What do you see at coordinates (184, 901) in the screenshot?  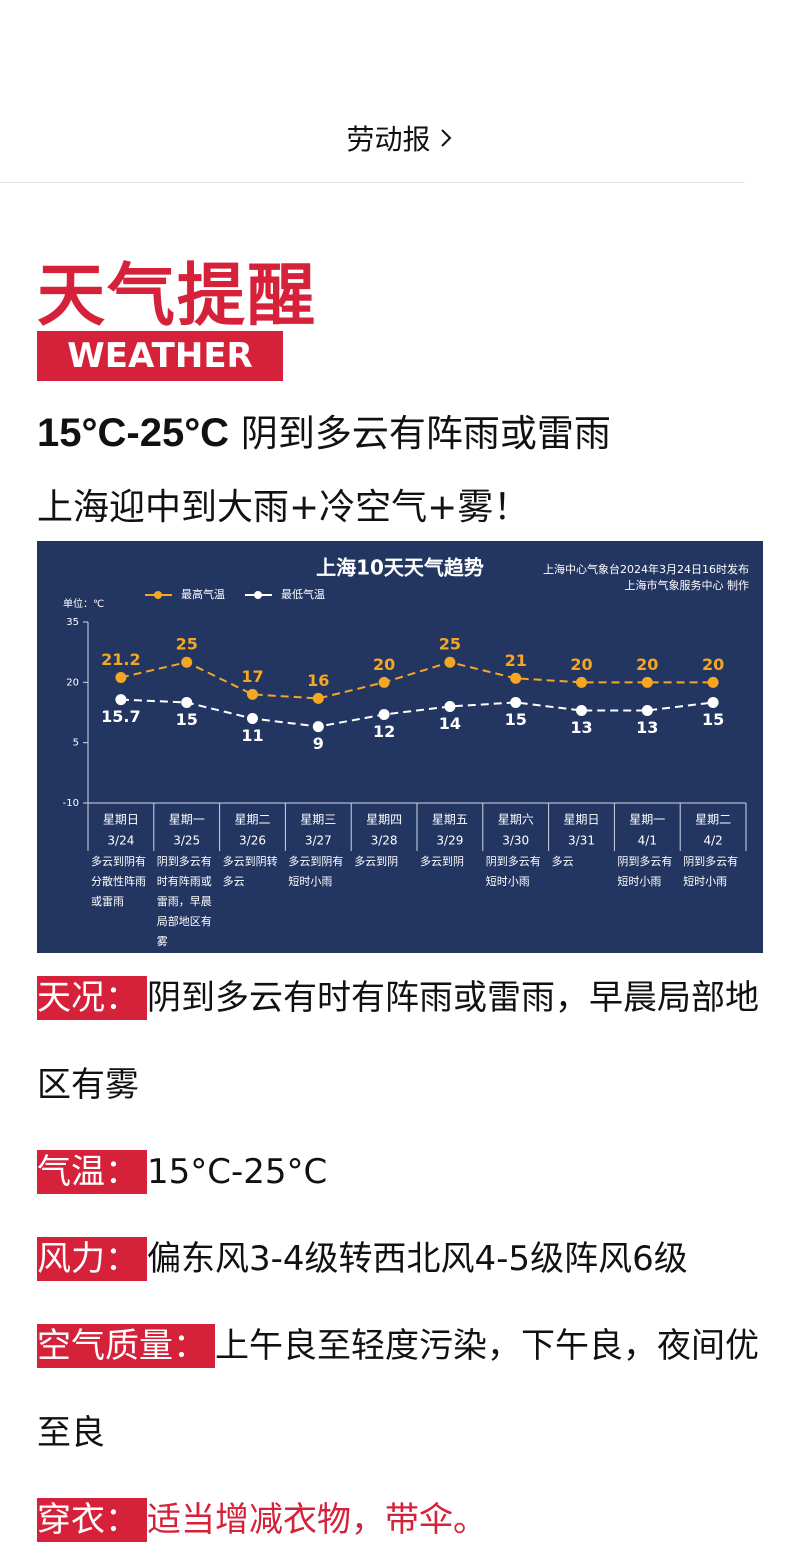 I see `weather-description: 阴到多云有时有阵雨或雷雨，早晨局部地区有雾` at bounding box center [184, 901].